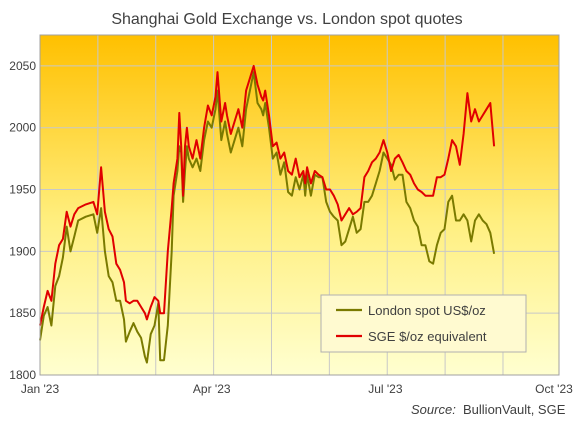  What do you see at coordinates (22, 251) in the screenshot?
I see `y-tick-label: 1900` at bounding box center [22, 251].